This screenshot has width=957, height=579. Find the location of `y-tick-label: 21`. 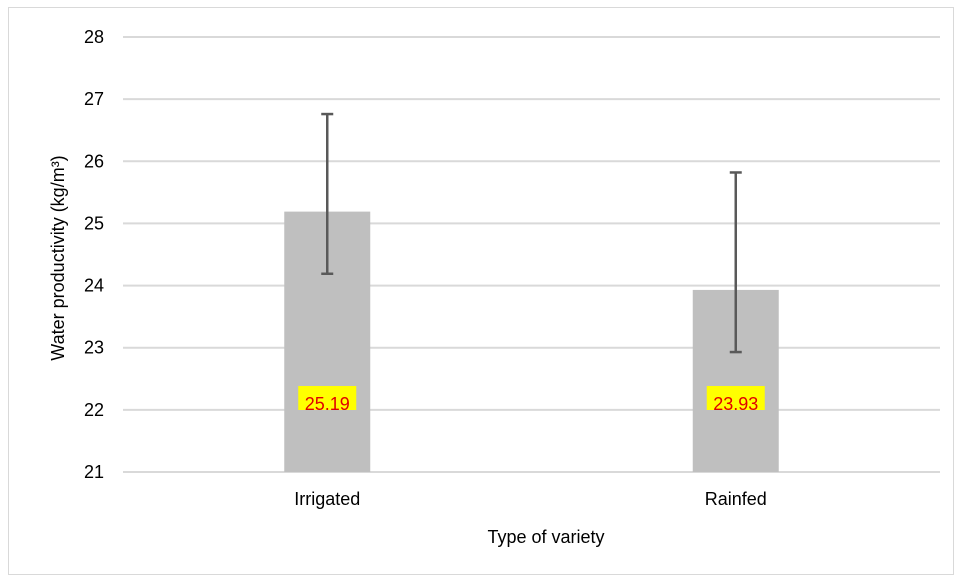

y-tick-label: 21 is located at coordinates (94, 472).